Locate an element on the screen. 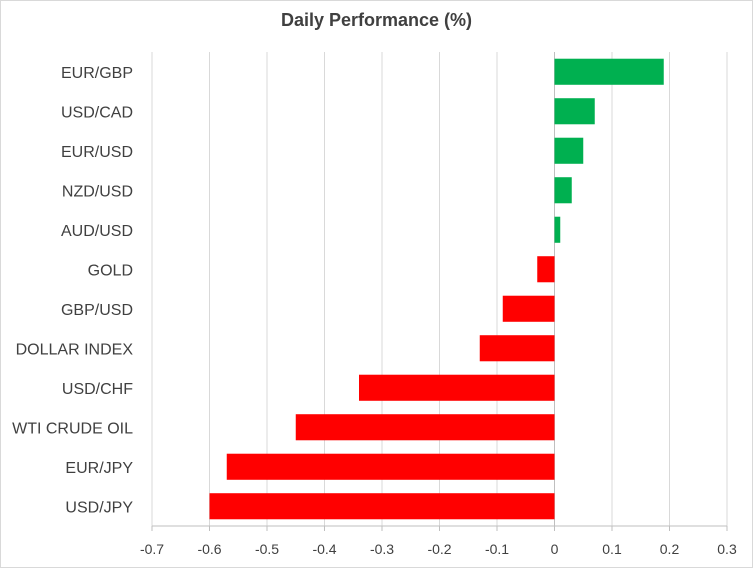  category-label: USD/CAD is located at coordinates (97, 112).